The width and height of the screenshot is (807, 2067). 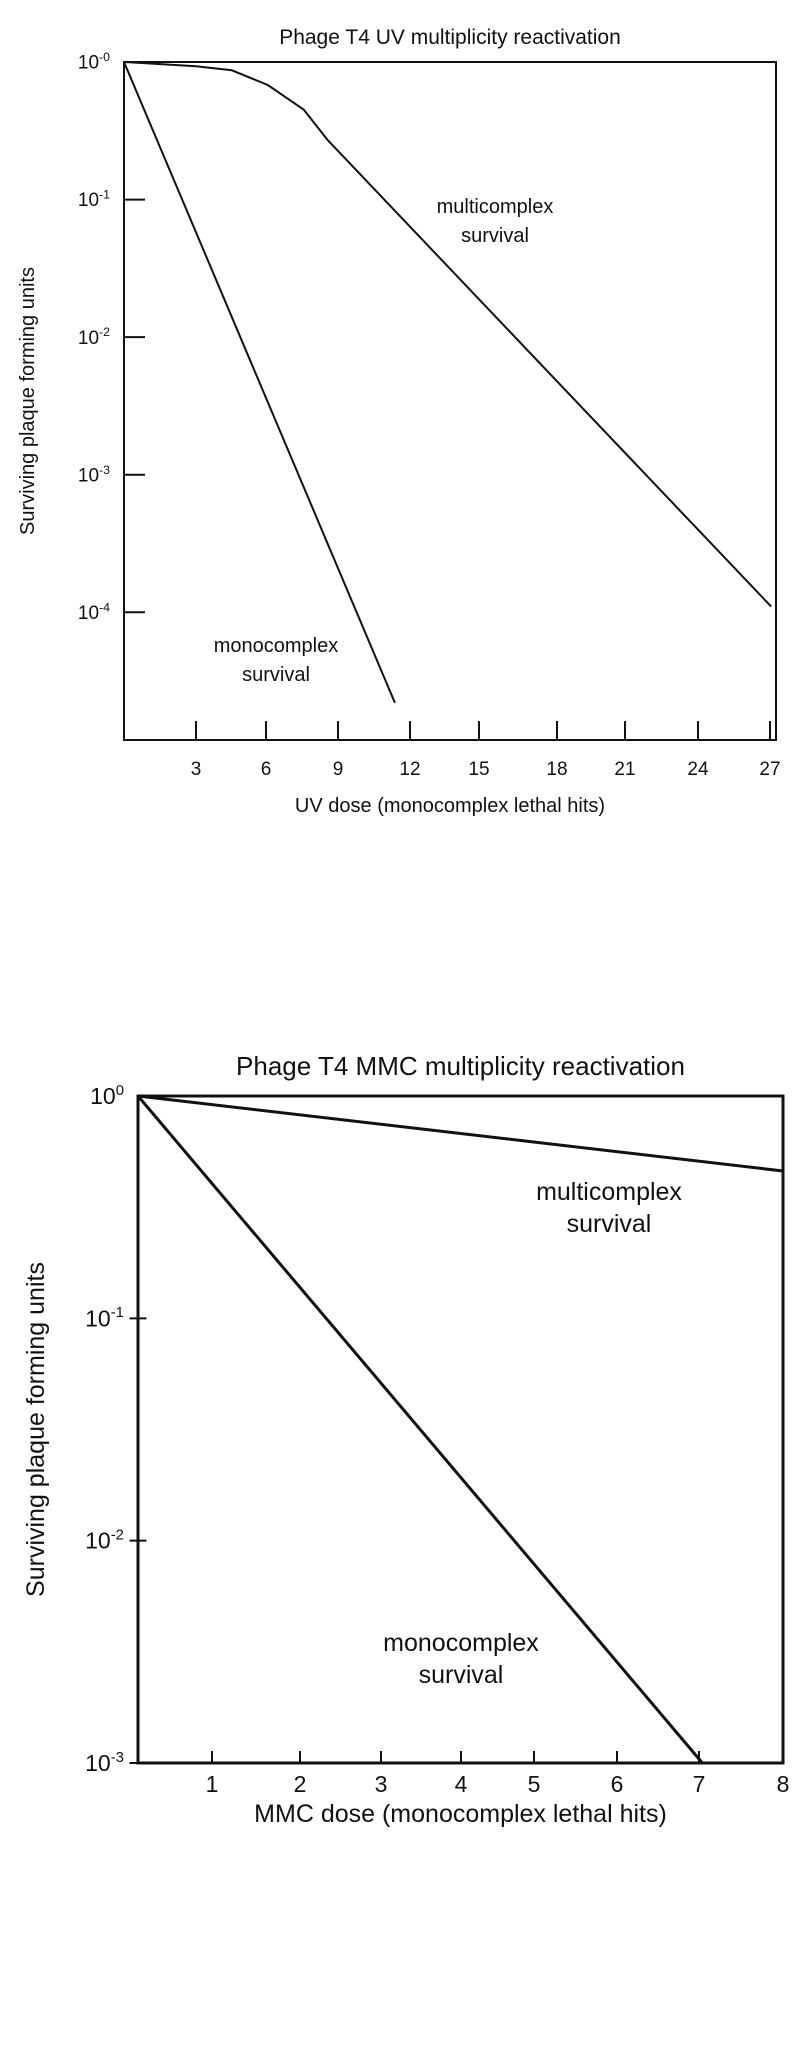 I want to click on x-tick-label: 18, so click(x=556, y=769).